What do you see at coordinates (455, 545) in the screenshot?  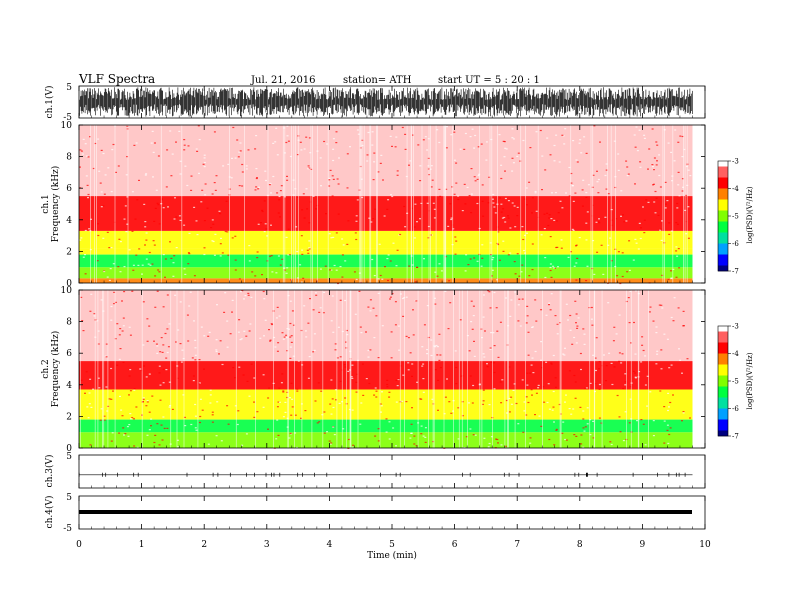 I see `time-tick-label: 6` at bounding box center [455, 545].